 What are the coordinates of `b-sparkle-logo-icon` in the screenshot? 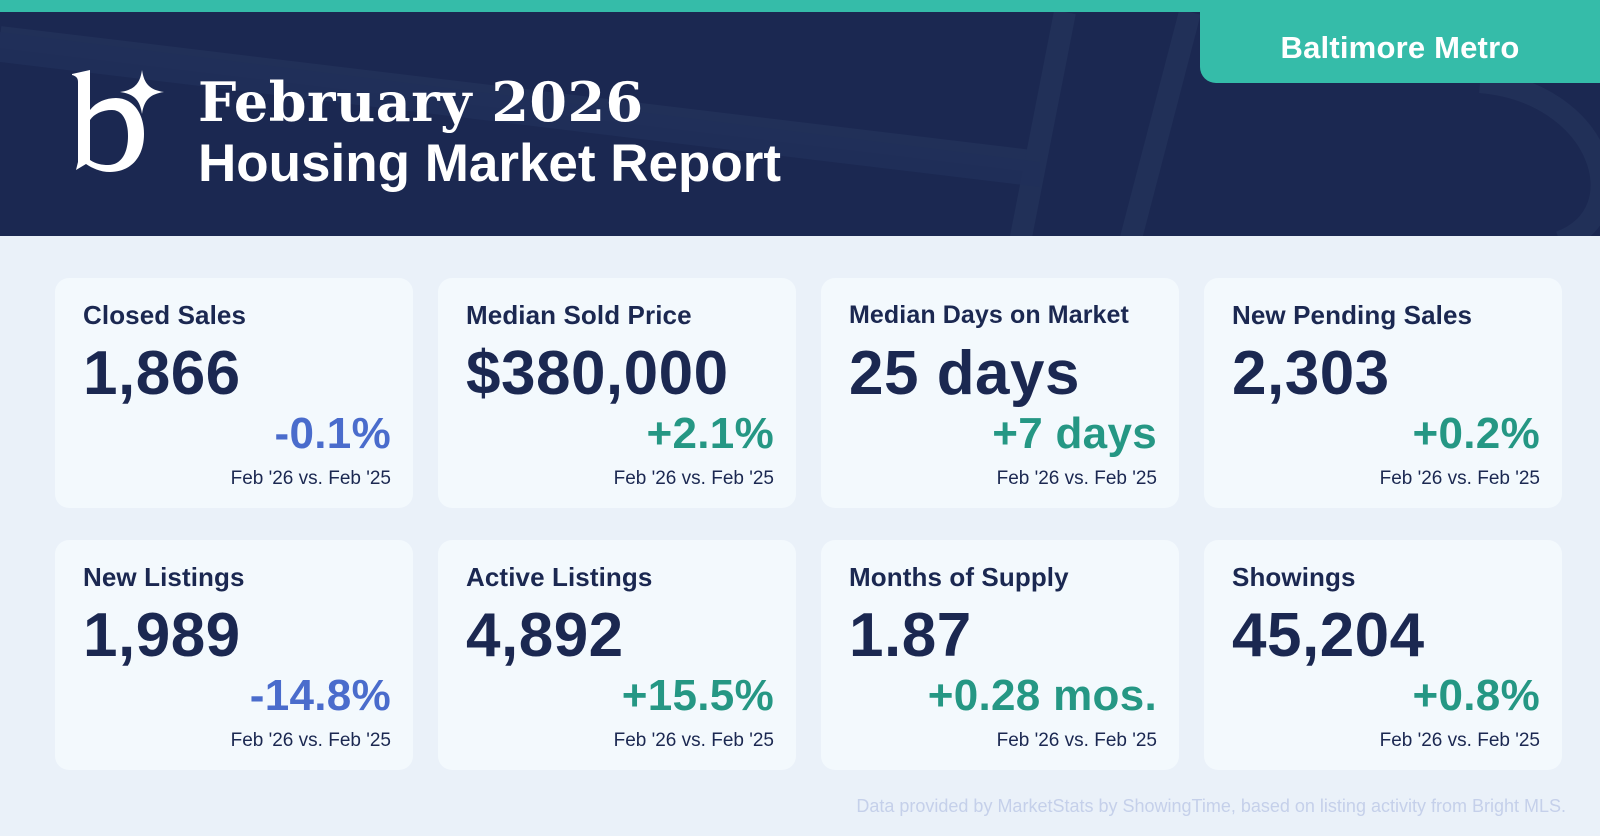 It's located at (118, 121).